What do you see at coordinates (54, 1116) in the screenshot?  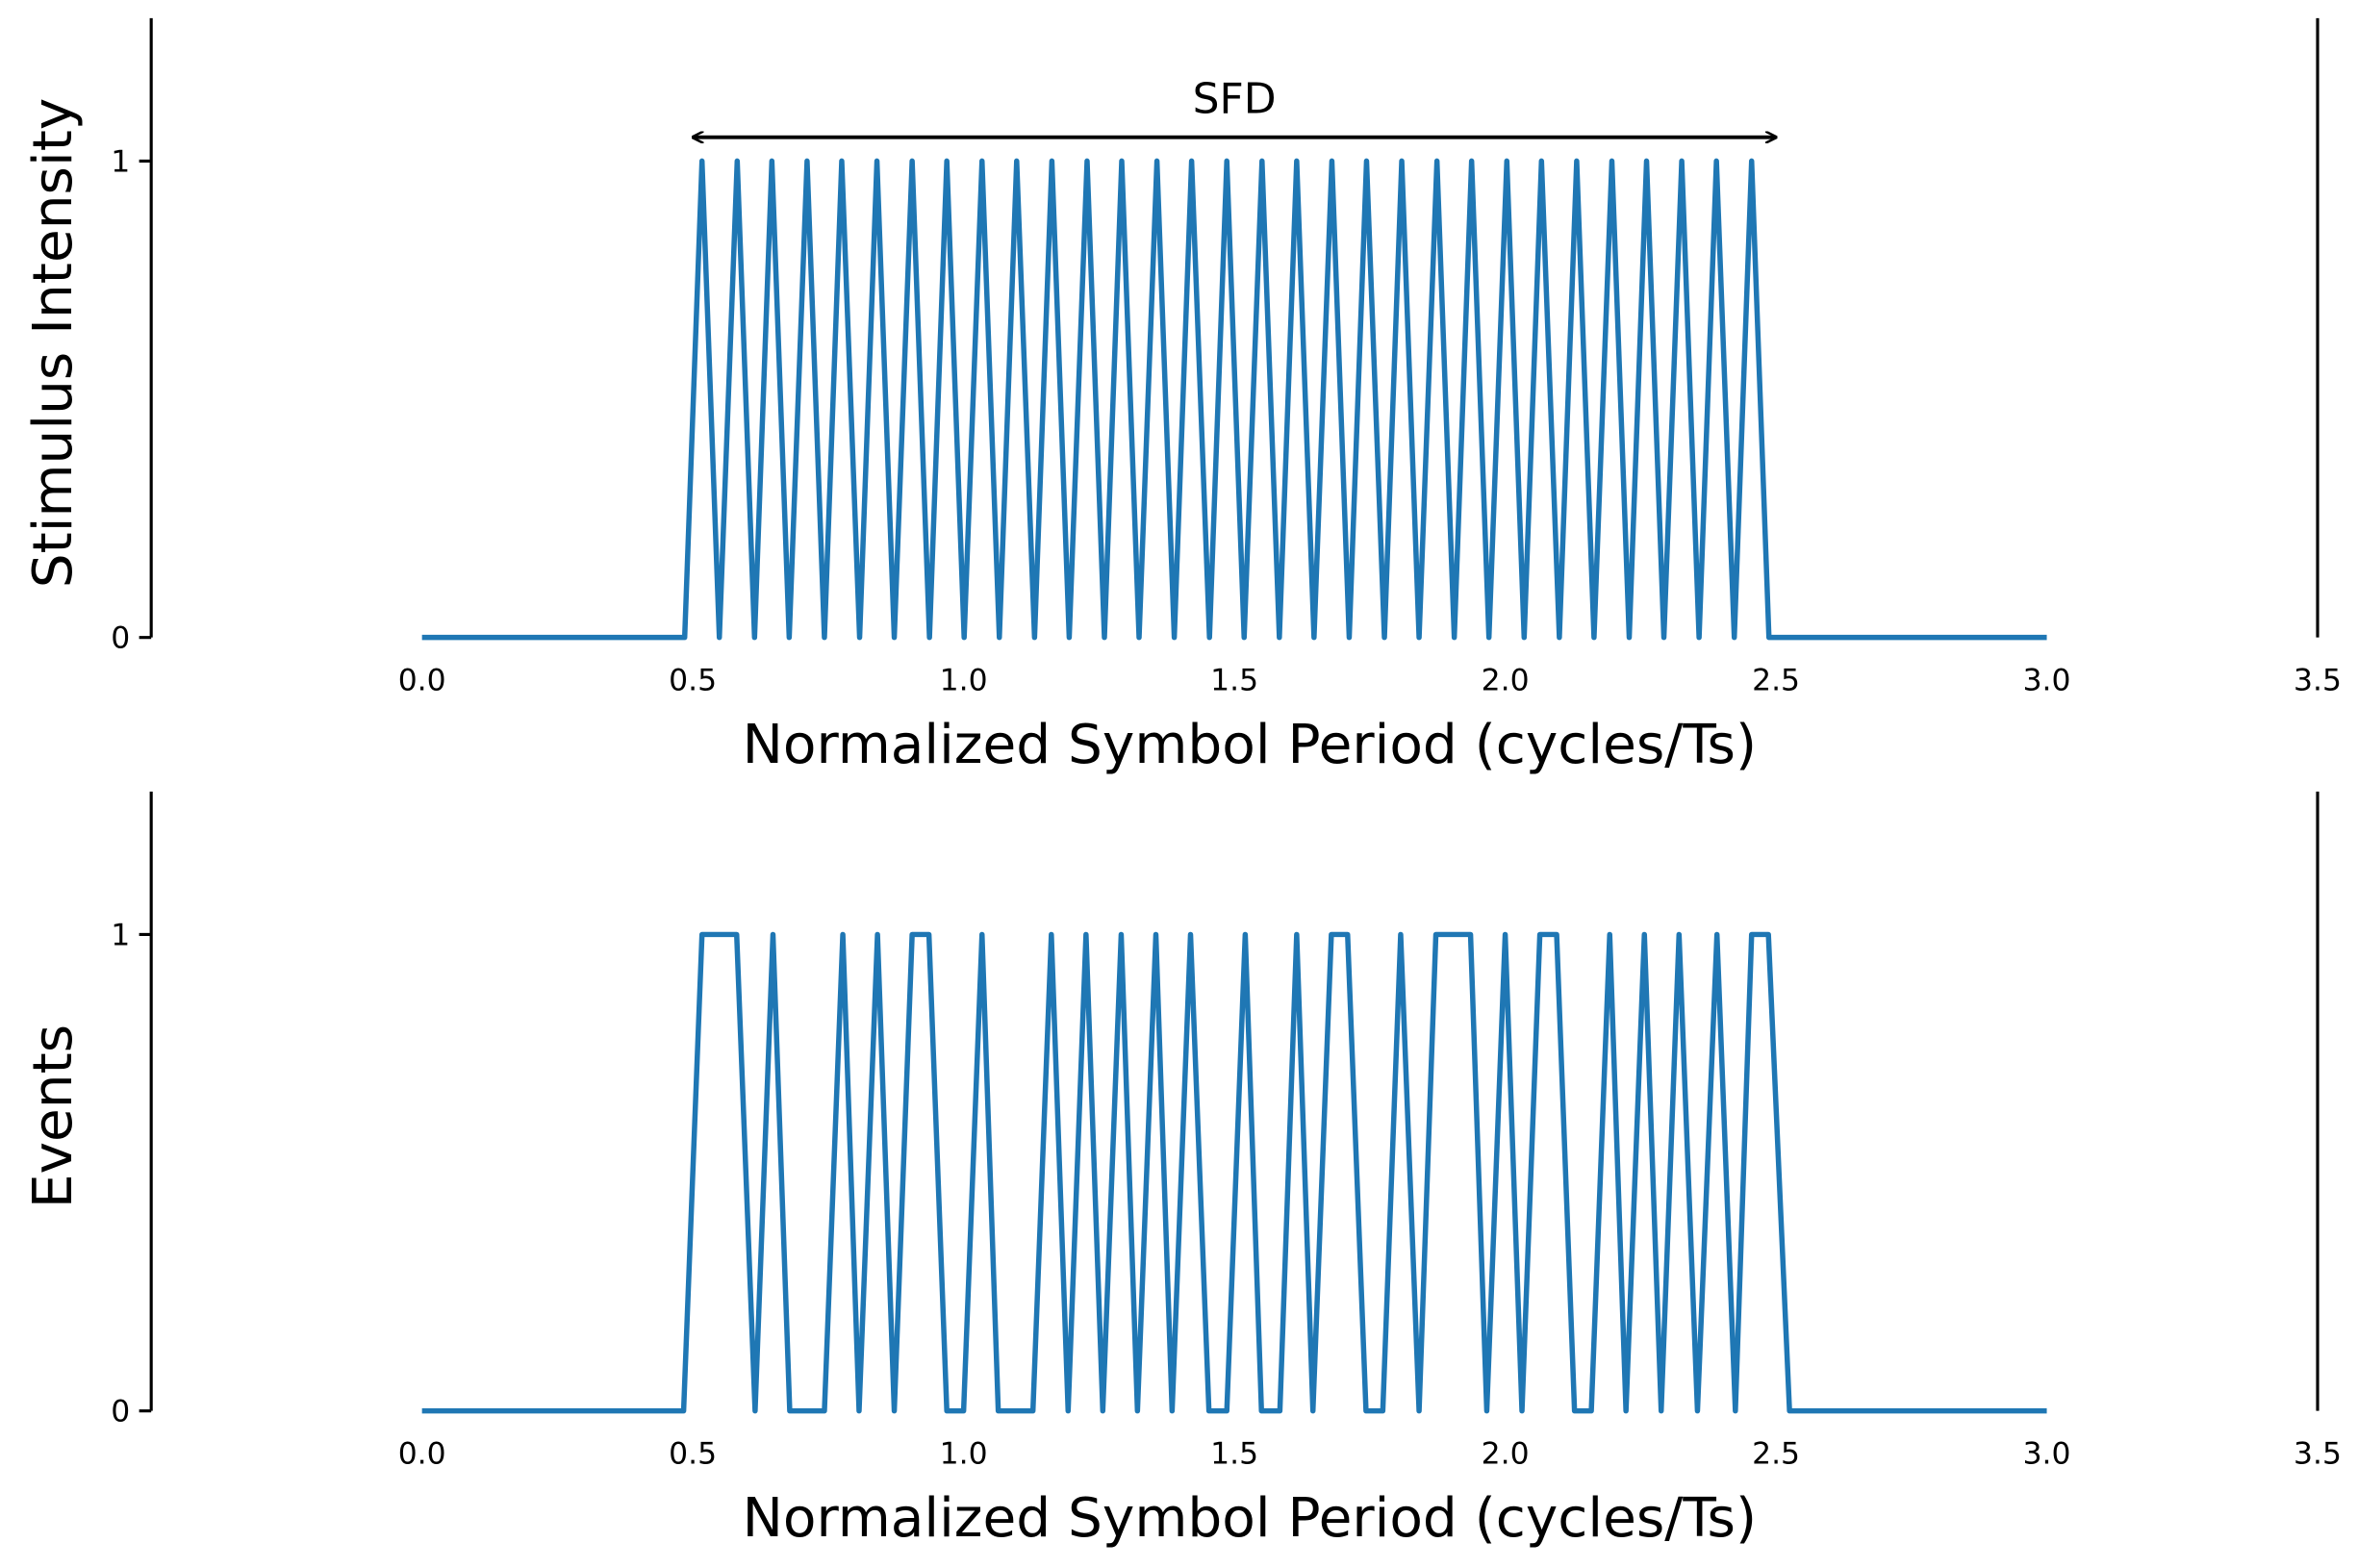 I see `y-axis-label: Events` at bounding box center [54, 1116].